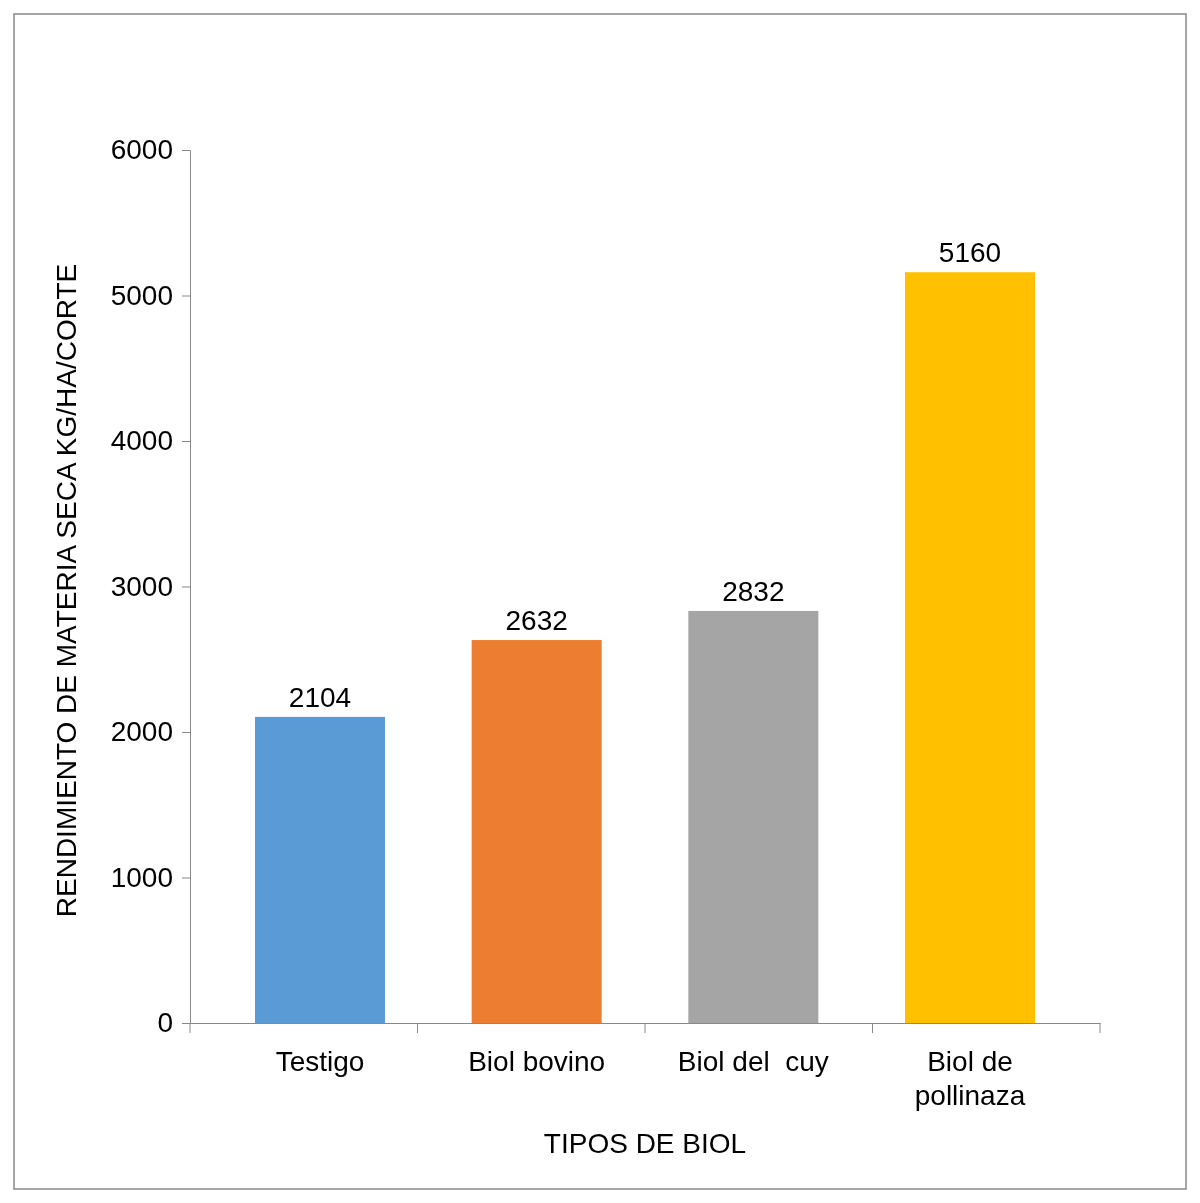 The height and width of the screenshot is (1203, 1200). I want to click on y-tick-label: 0, so click(165, 1023).